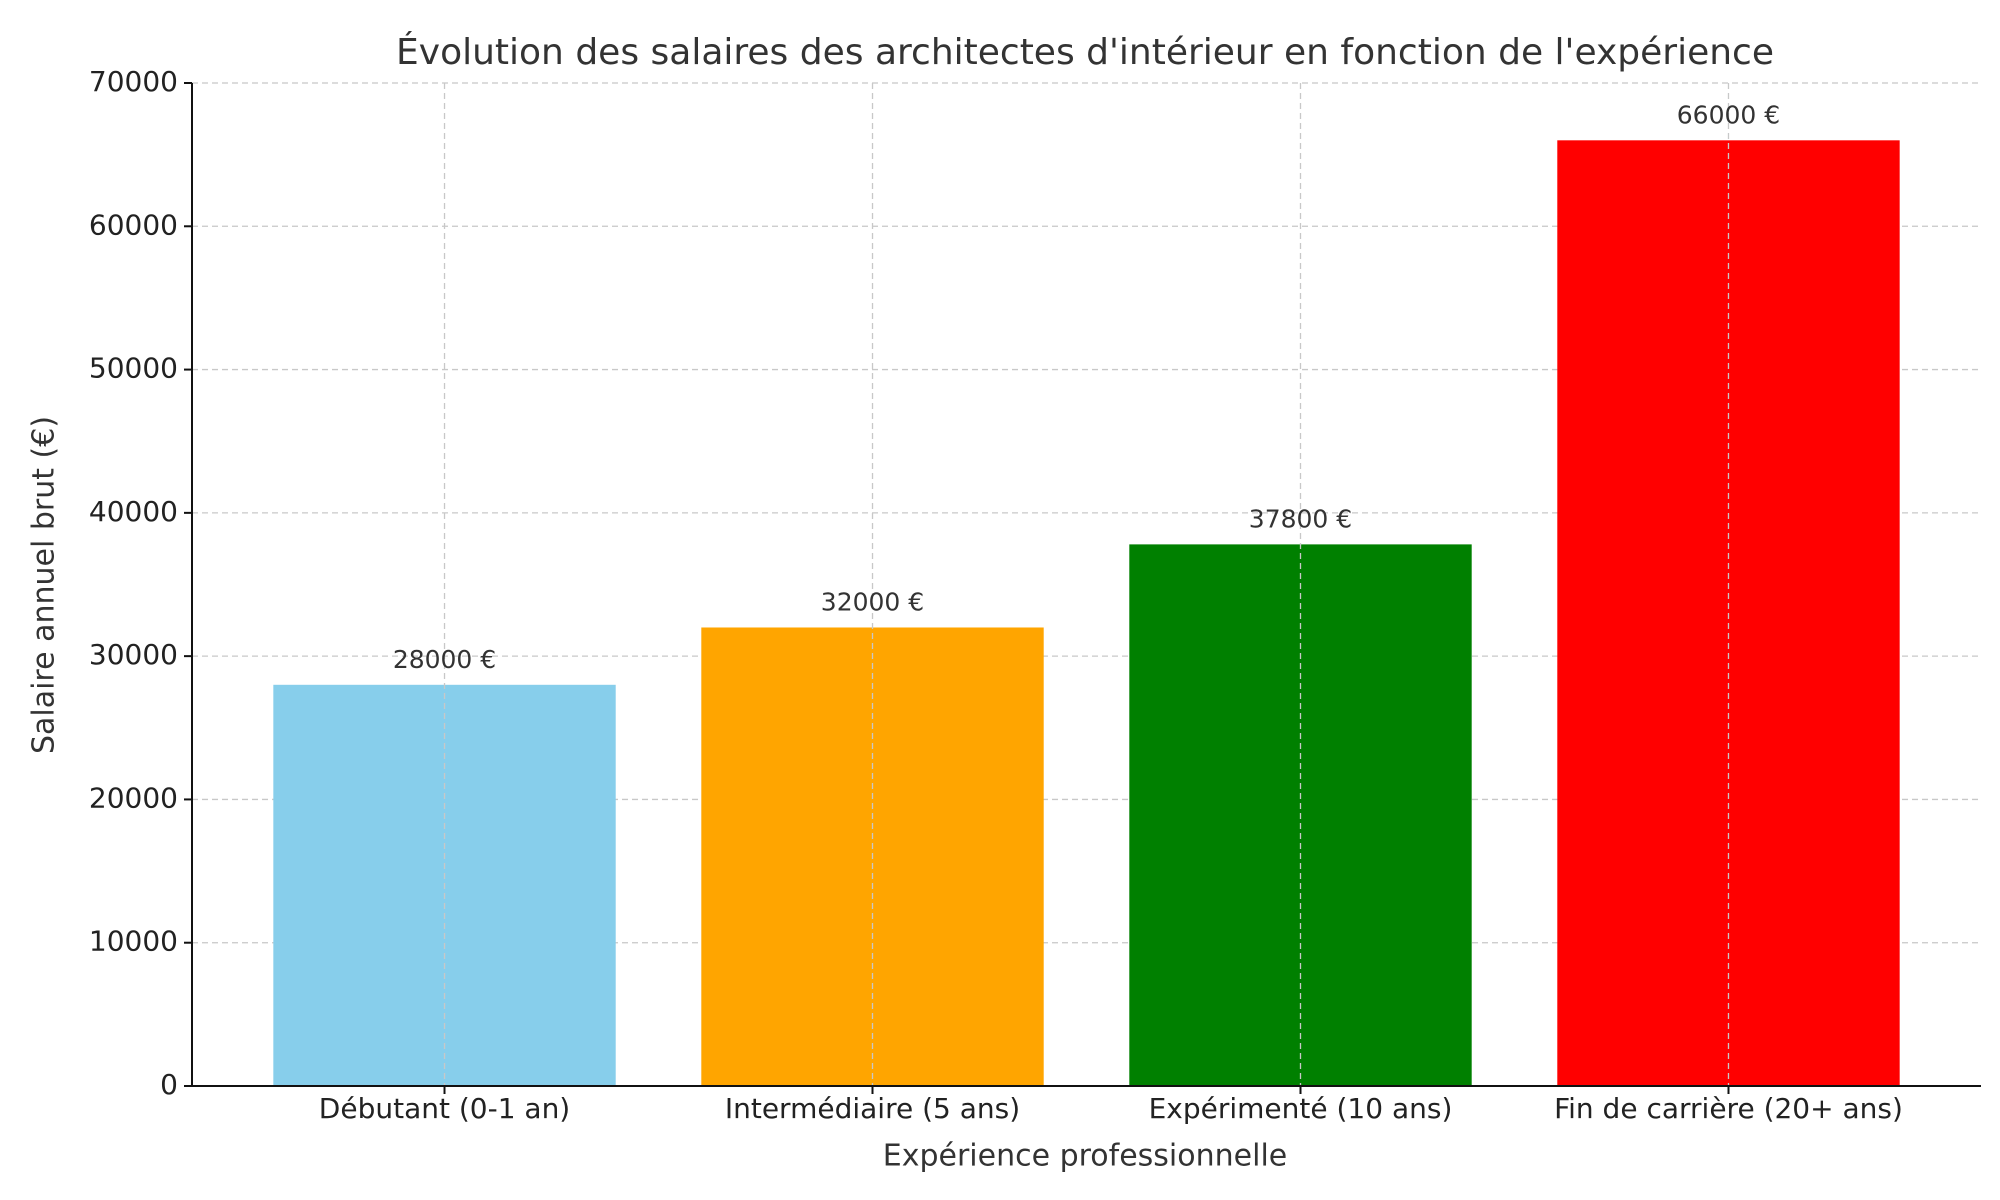 The width and height of the screenshot is (2000, 1200). What do you see at coordinates (872, 601) in the screenshot?
I see `value-label: 32000 €` at bounding box center [872, 601].